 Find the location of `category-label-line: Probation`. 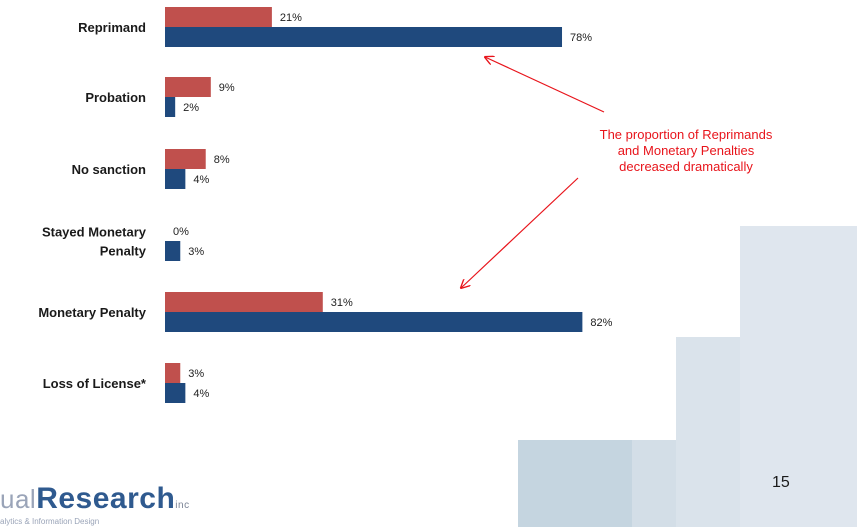

category-label-line: Probation is located at coordinates (115, 97).